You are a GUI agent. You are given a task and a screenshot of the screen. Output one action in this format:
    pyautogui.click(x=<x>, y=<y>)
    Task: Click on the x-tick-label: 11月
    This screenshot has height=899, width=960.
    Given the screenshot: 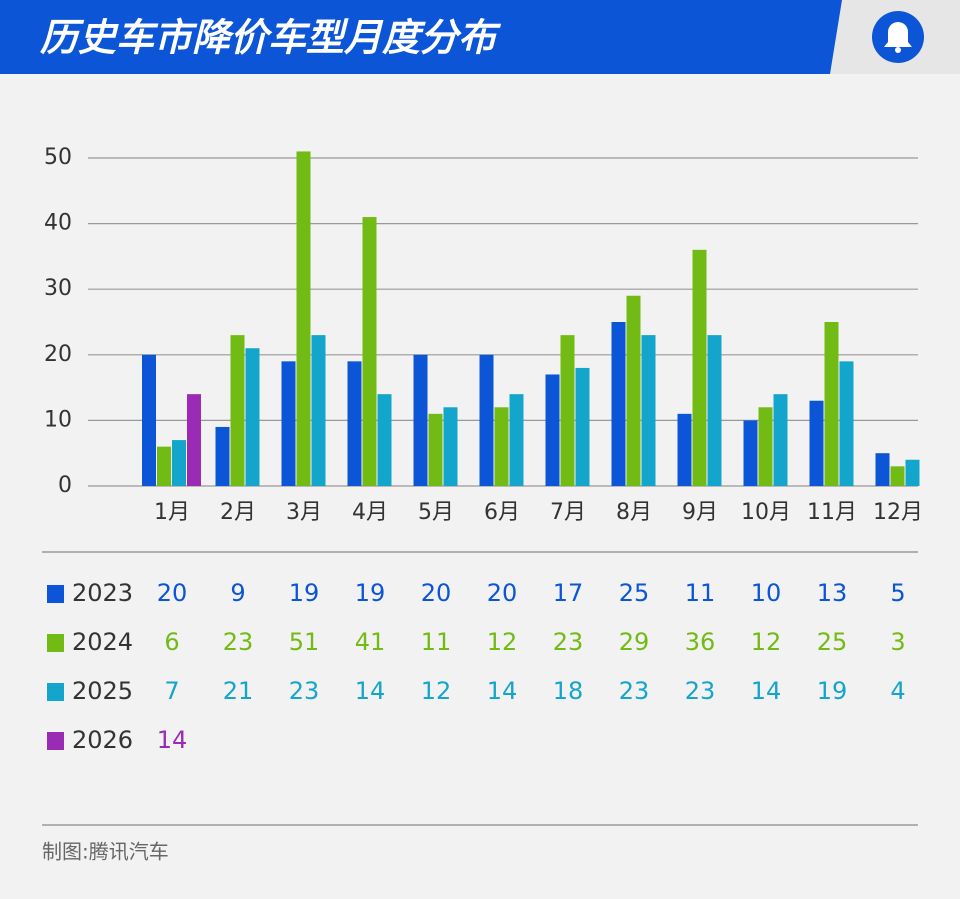 What is the action you would take?
    pyautogui.click(x=832, y=512)
    